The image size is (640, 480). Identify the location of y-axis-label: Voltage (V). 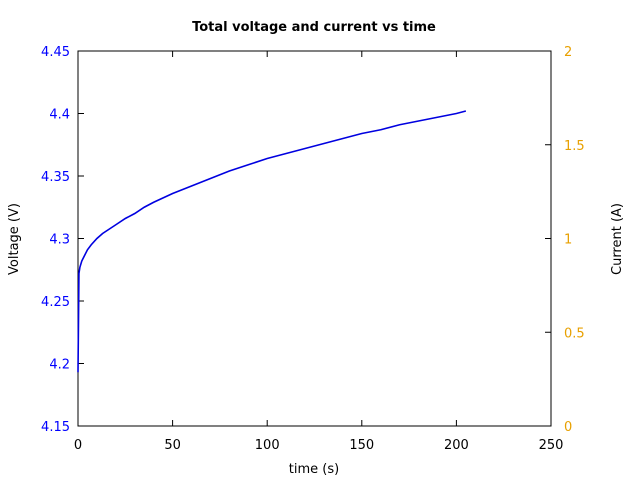
(14, 239).